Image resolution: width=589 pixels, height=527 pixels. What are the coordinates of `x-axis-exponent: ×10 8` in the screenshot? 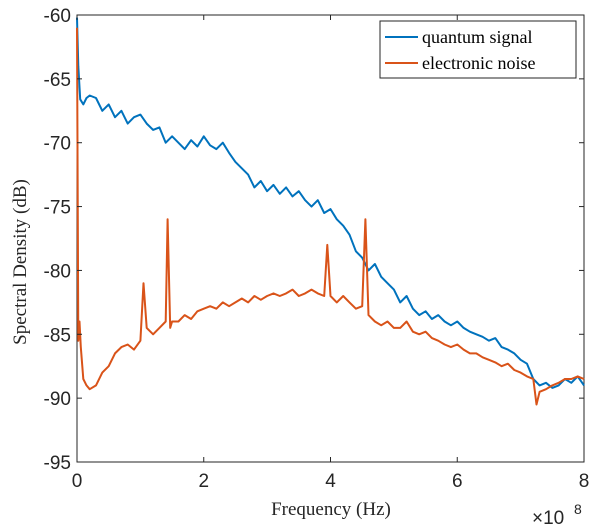 It's located at (557, 514).